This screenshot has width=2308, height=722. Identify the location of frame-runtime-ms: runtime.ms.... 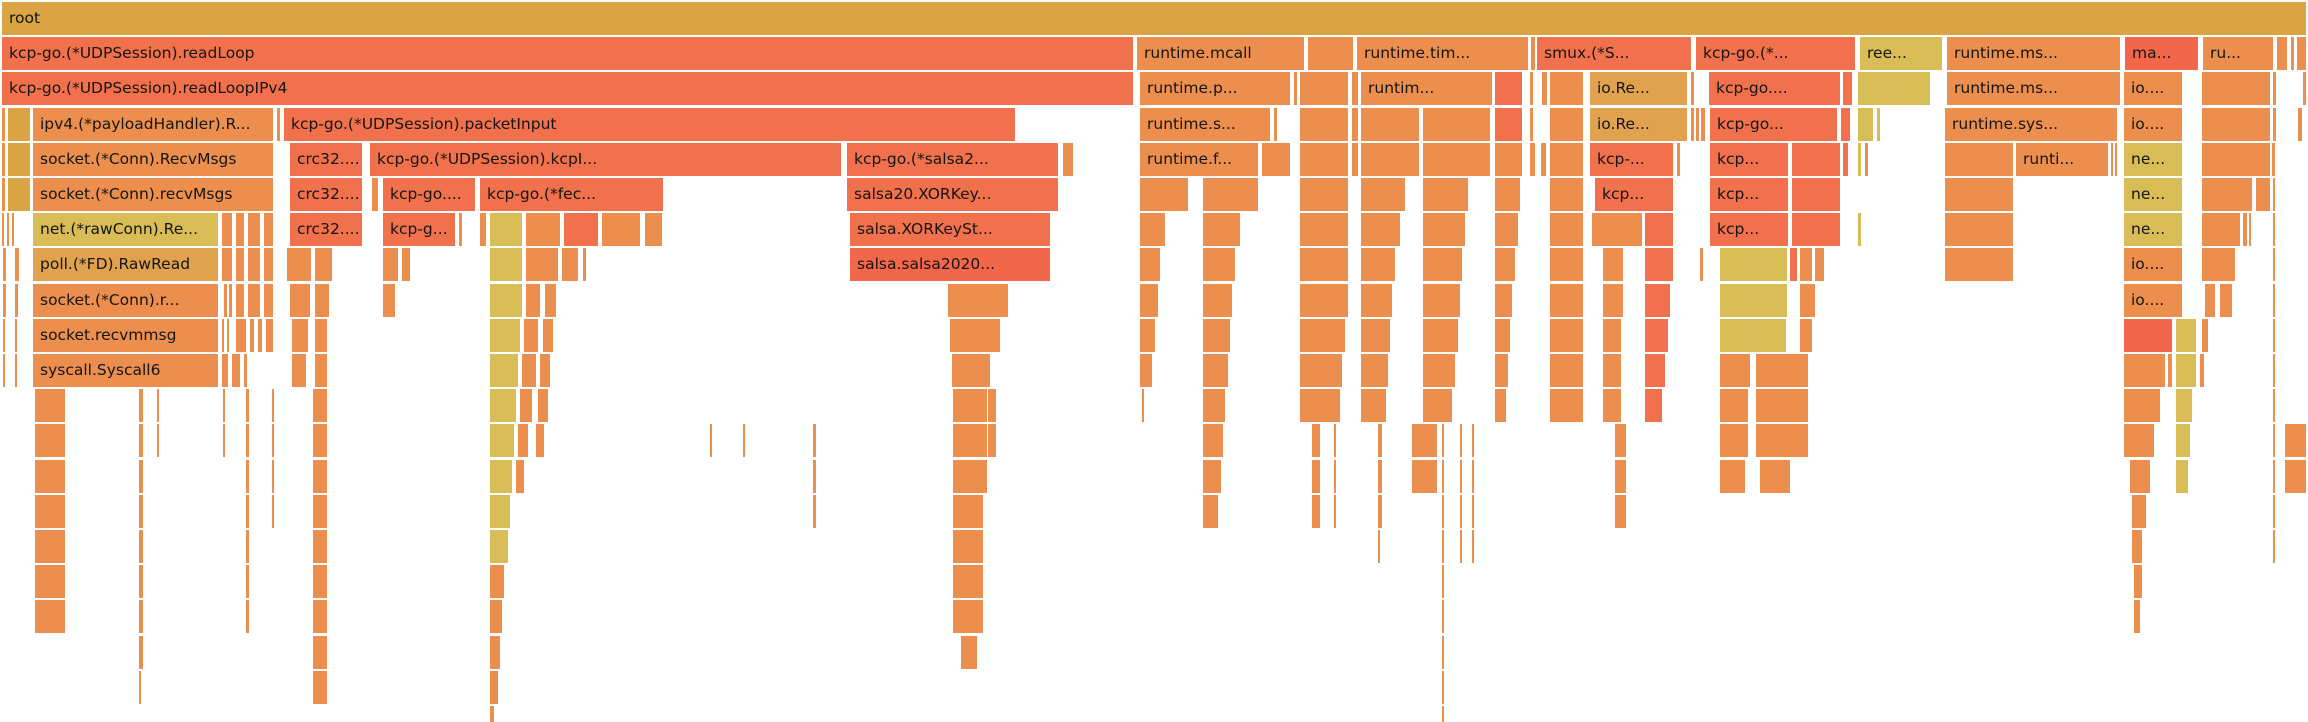
(2033, 89).